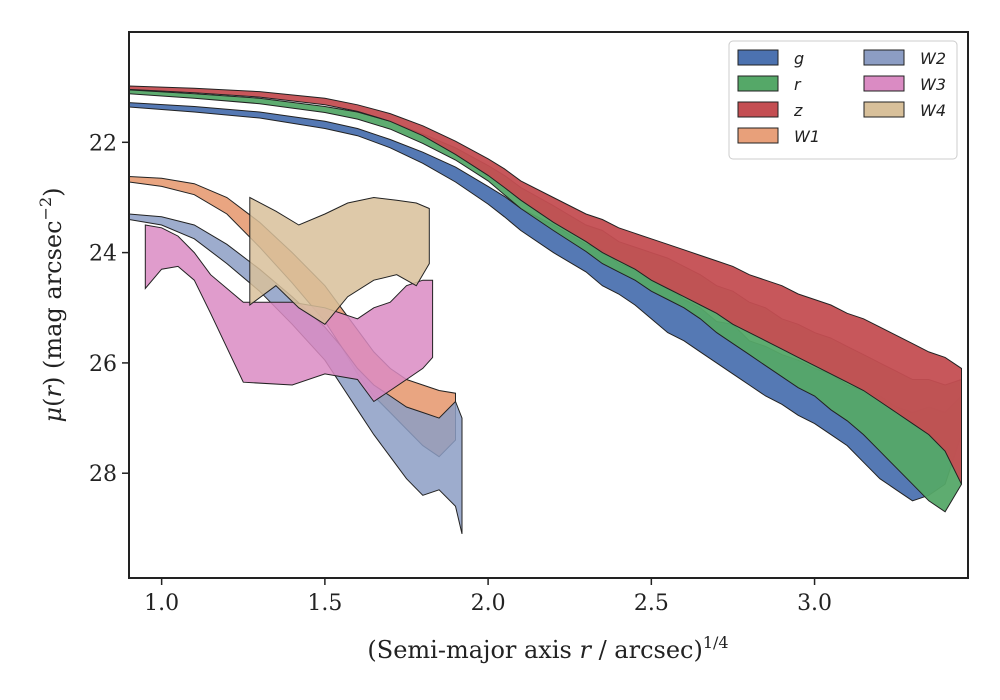  I want to click on legend-swatch-g, so click(758, 57).